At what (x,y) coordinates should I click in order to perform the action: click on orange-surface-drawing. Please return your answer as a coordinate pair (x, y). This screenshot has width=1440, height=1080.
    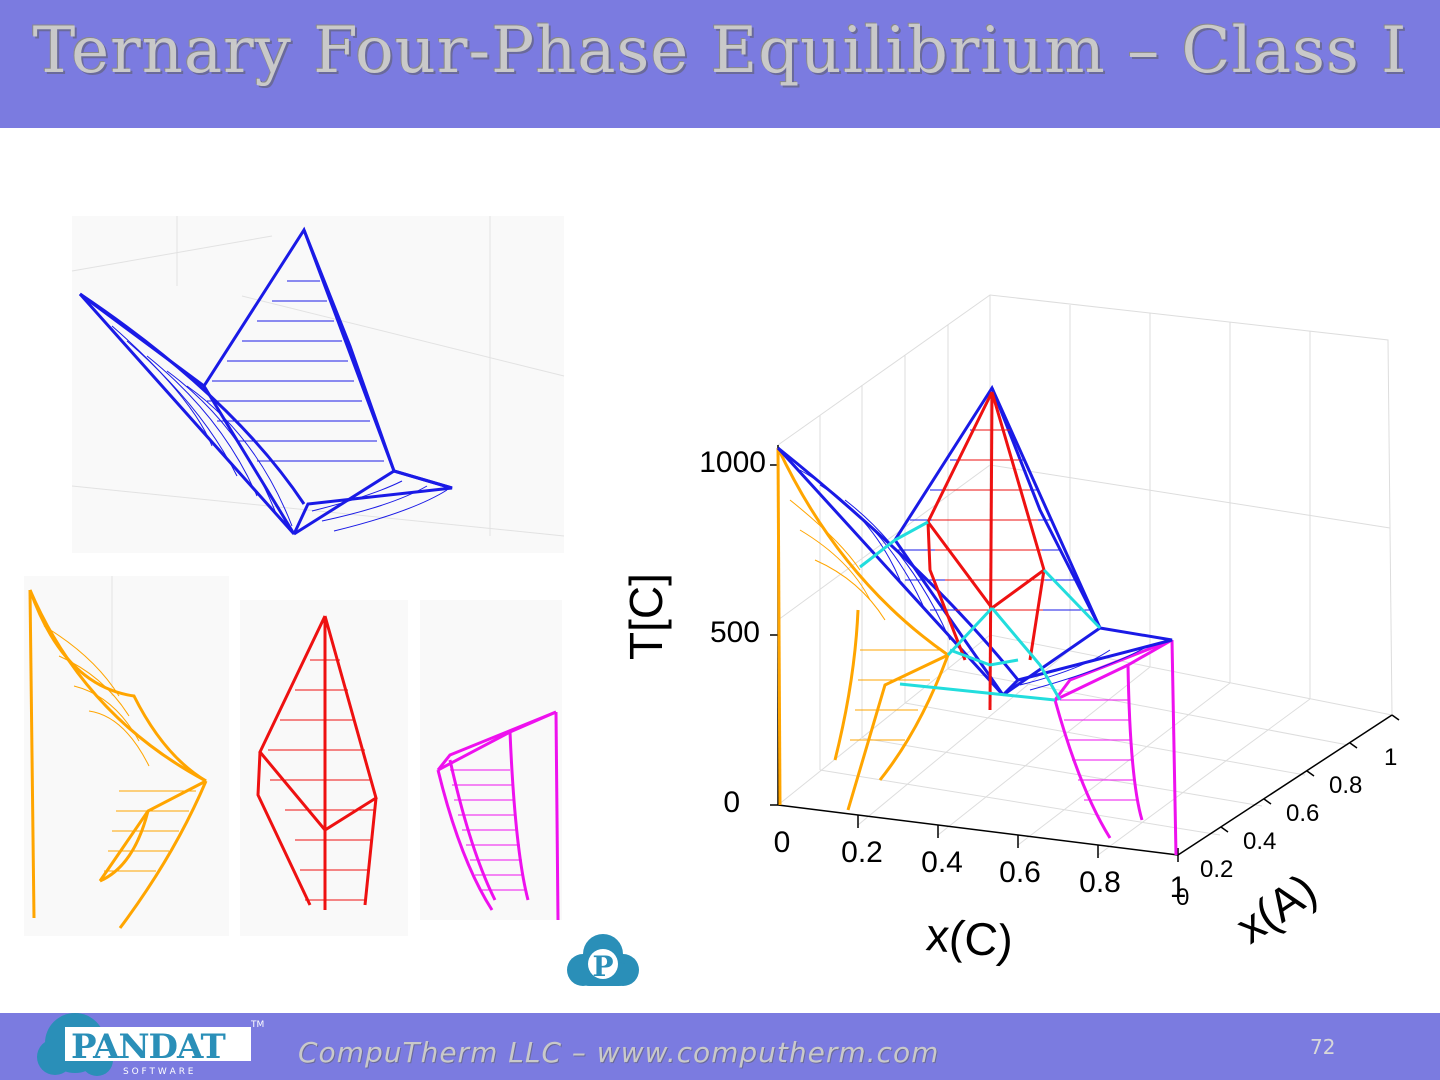
    Looking at the image, I should click on (118, 752).